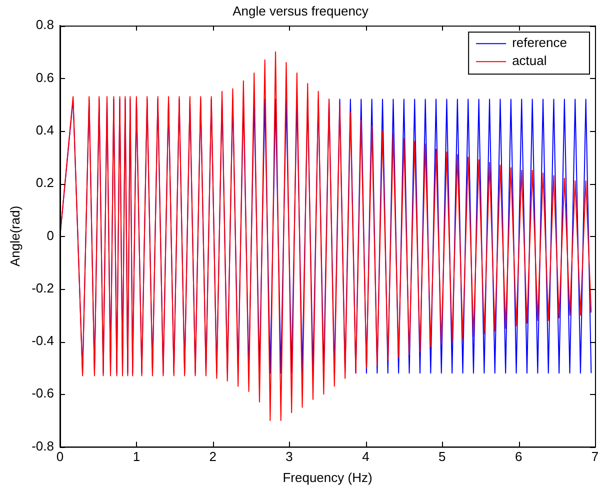  What do you see at coordinates (529, 60) in the screenshot?
I see `legend-label: actual` at bounding box center [529, 60].